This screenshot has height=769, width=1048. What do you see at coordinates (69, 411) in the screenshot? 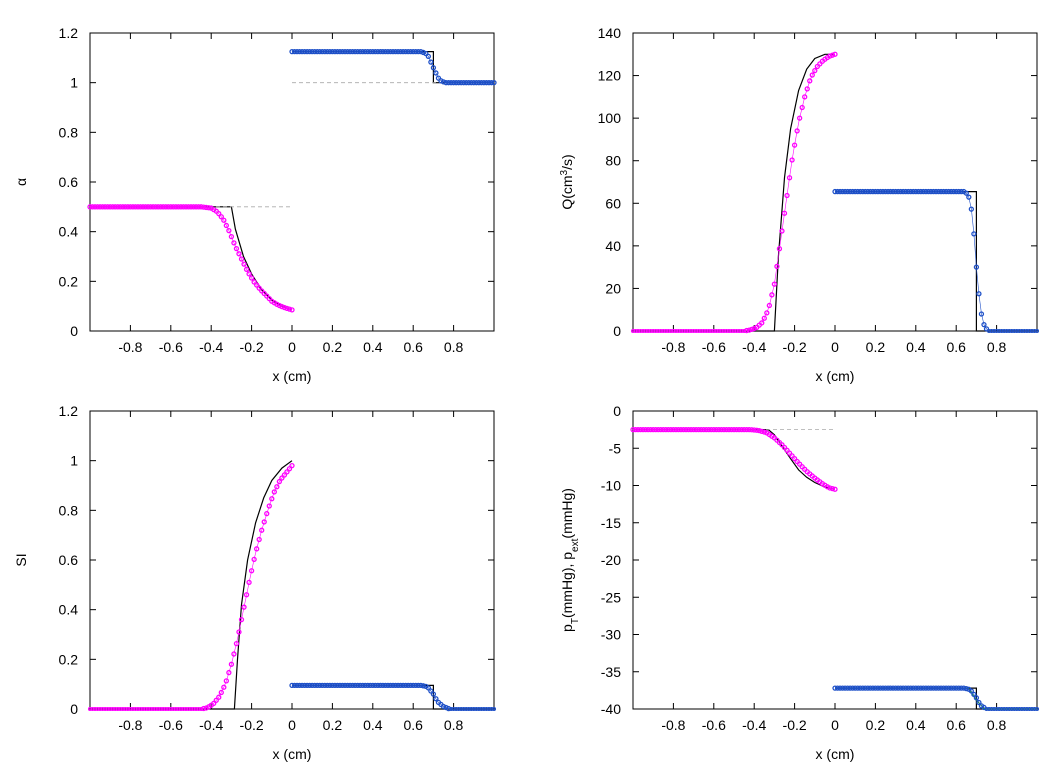
I see `y-tick-label: 1.2` at bounding box center [69, 411].